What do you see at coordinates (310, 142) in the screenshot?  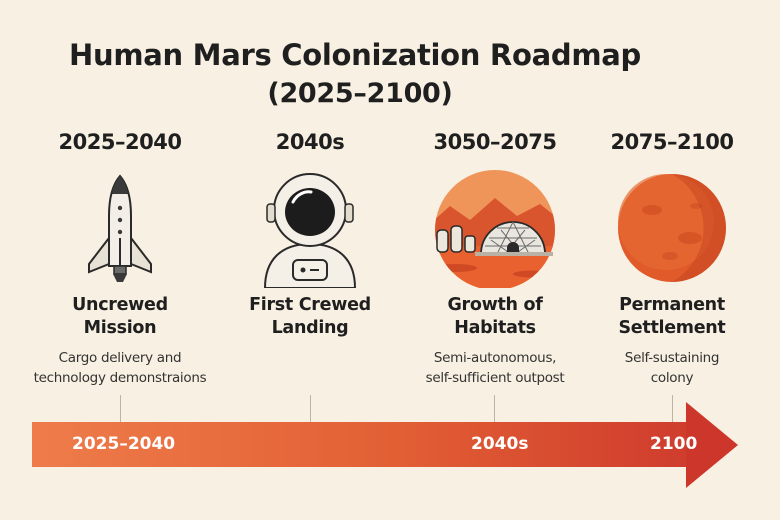 I see `milestone-date: 2040s` at bounding box center [310, 142].